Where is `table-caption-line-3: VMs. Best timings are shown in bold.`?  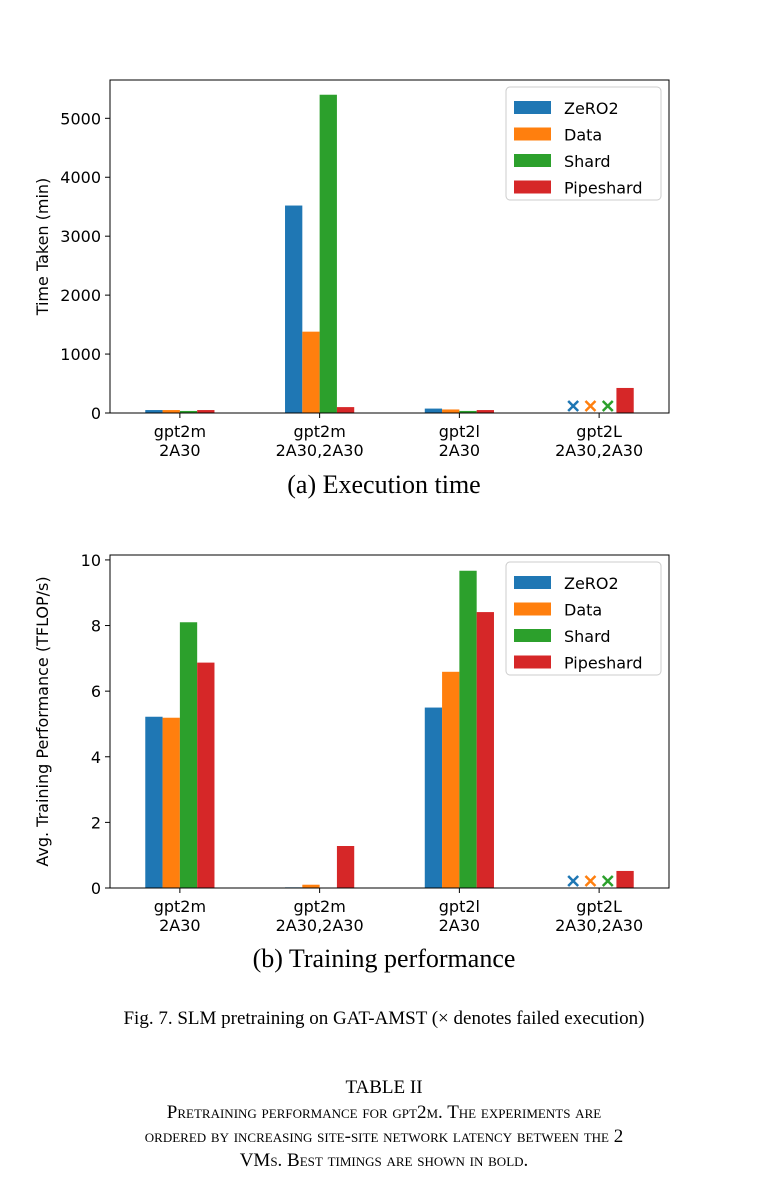 table-caption-line-3: VMs. Best timings are shown in bold. is located at coordinates (384, 1160).